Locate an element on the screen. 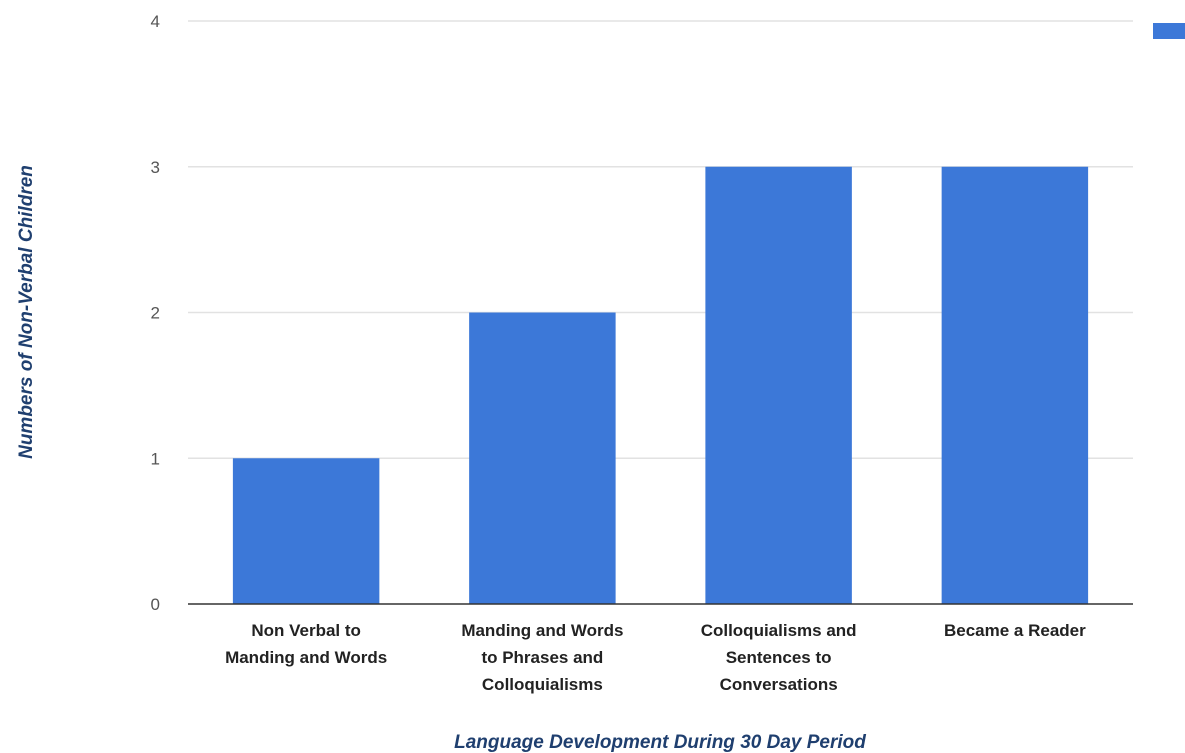 This screenshot has height=753, width=1185. y-tick-label: 4 is located at coordinates (155, 21).